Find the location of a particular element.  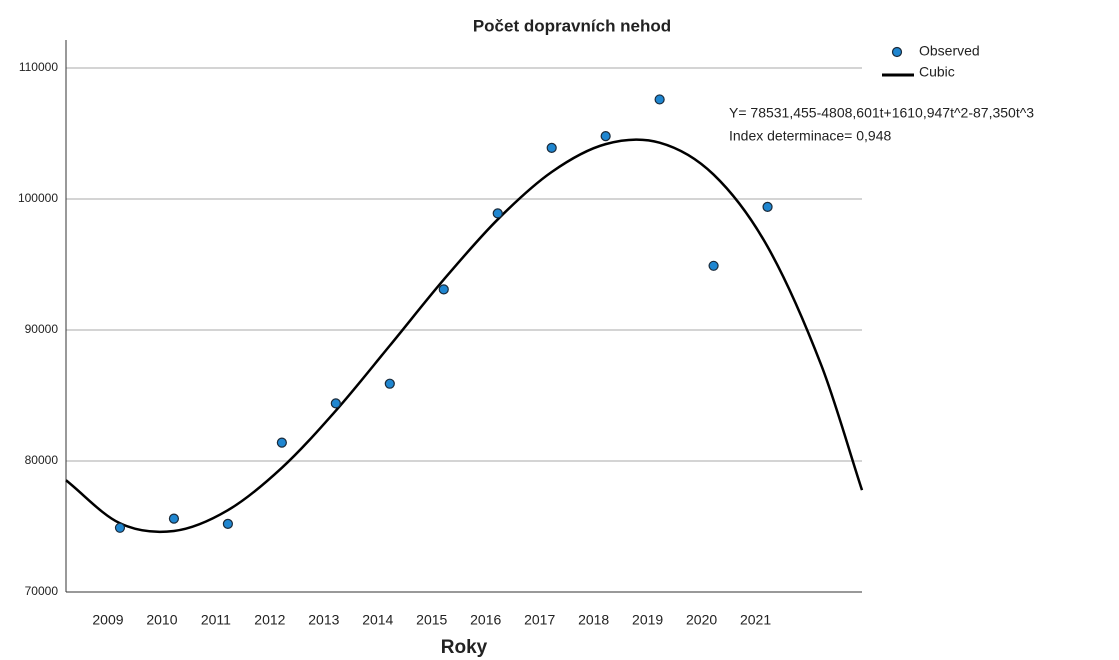

y-tick-label: 100000 is located at coordinates (38, 198).